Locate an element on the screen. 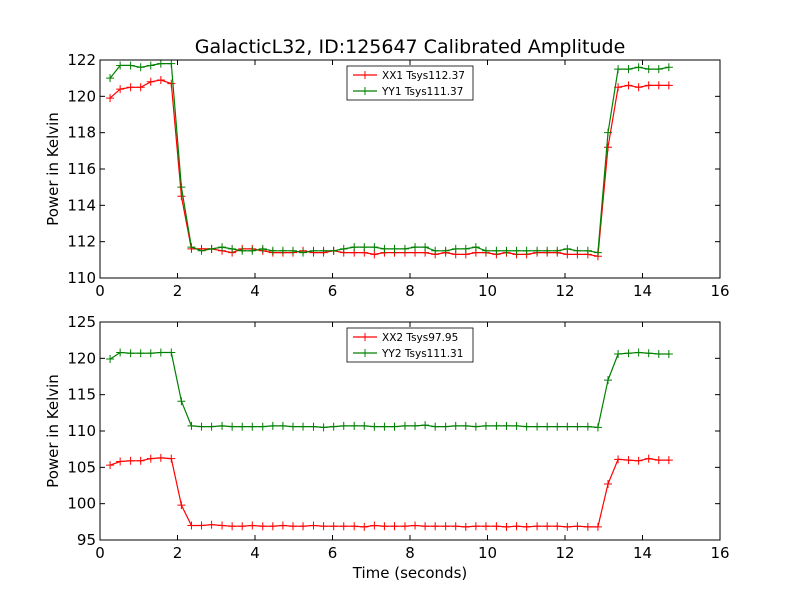 The width and height of the screenshot is (800, 600). top-y-tick-label: 110 is located at coordinates (81, 278).